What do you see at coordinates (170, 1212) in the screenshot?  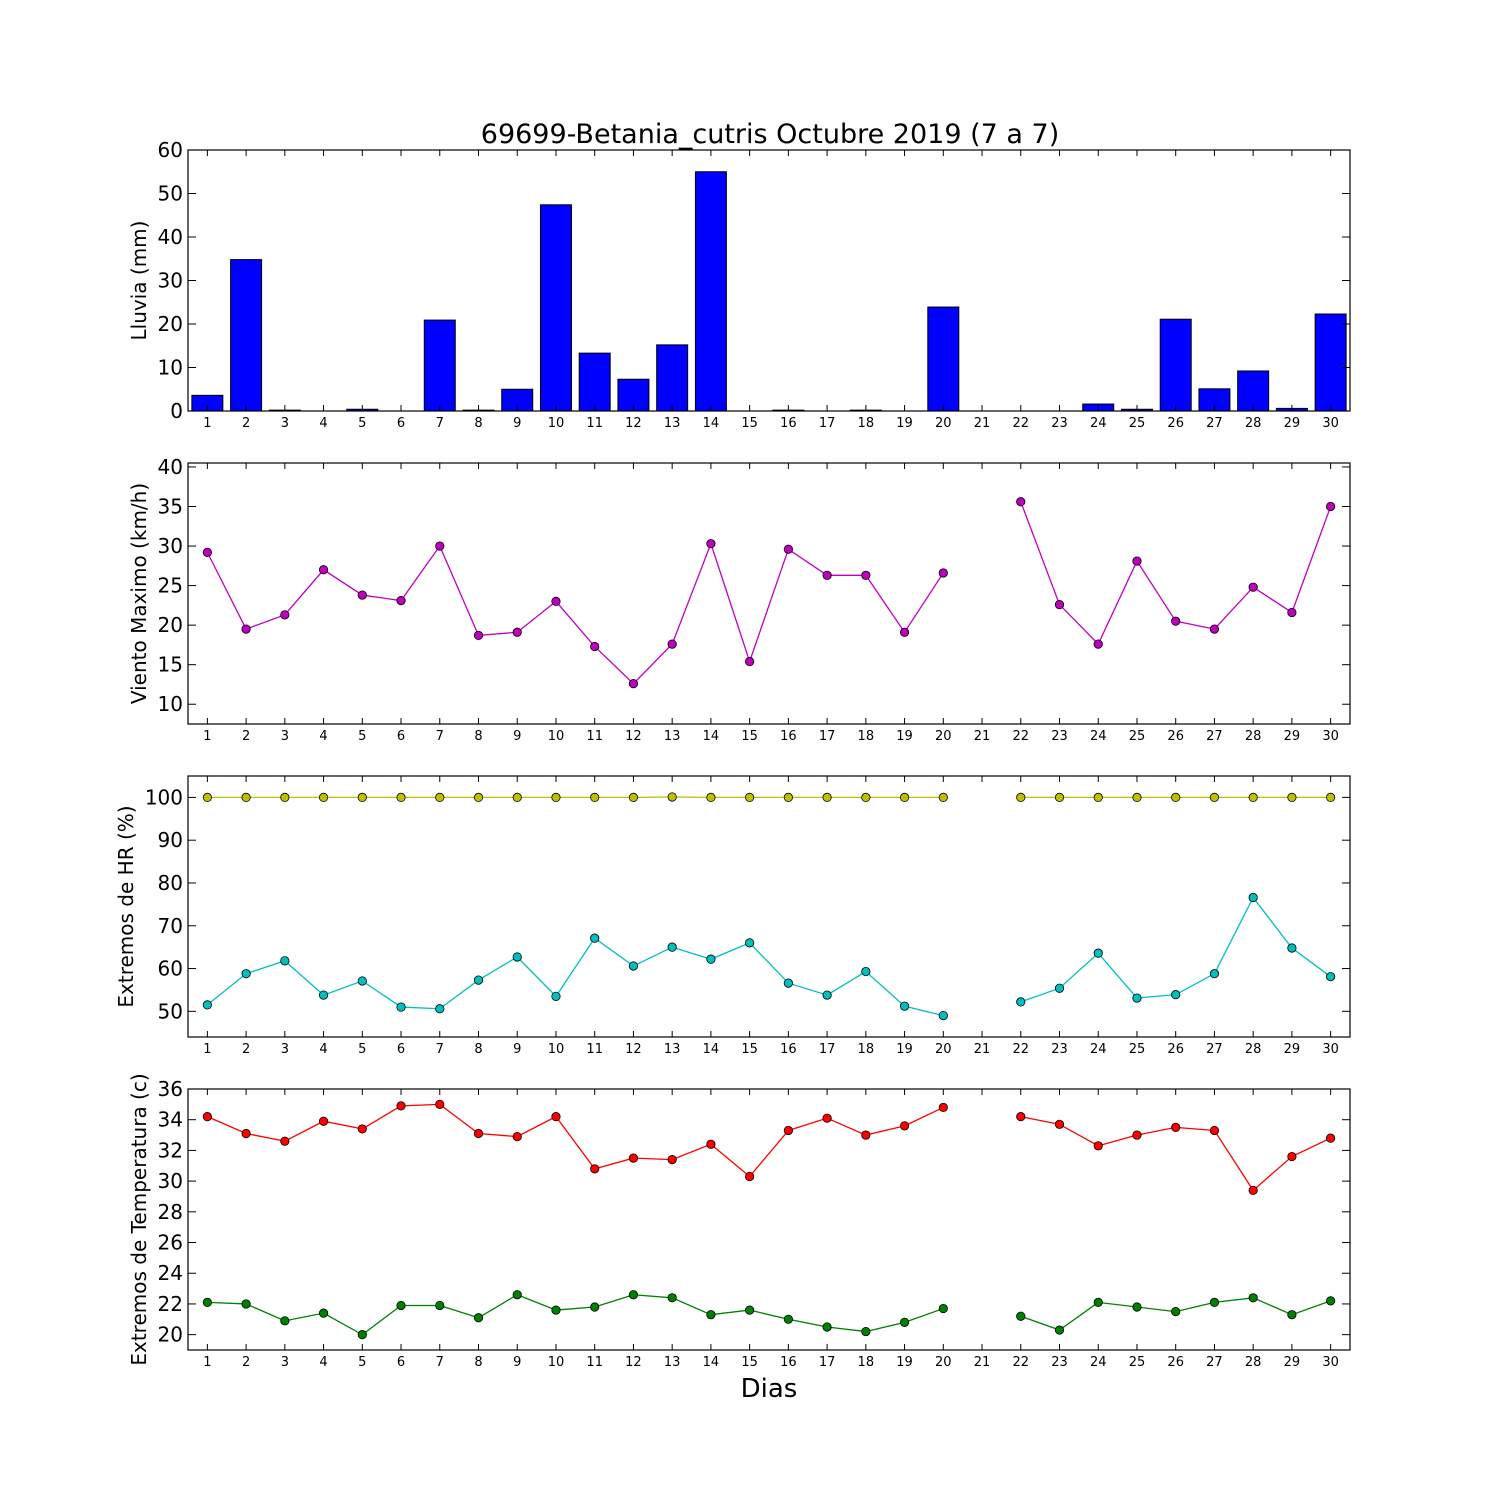 I see `y-tick-label: 28` at bounding box center [170, 1212].